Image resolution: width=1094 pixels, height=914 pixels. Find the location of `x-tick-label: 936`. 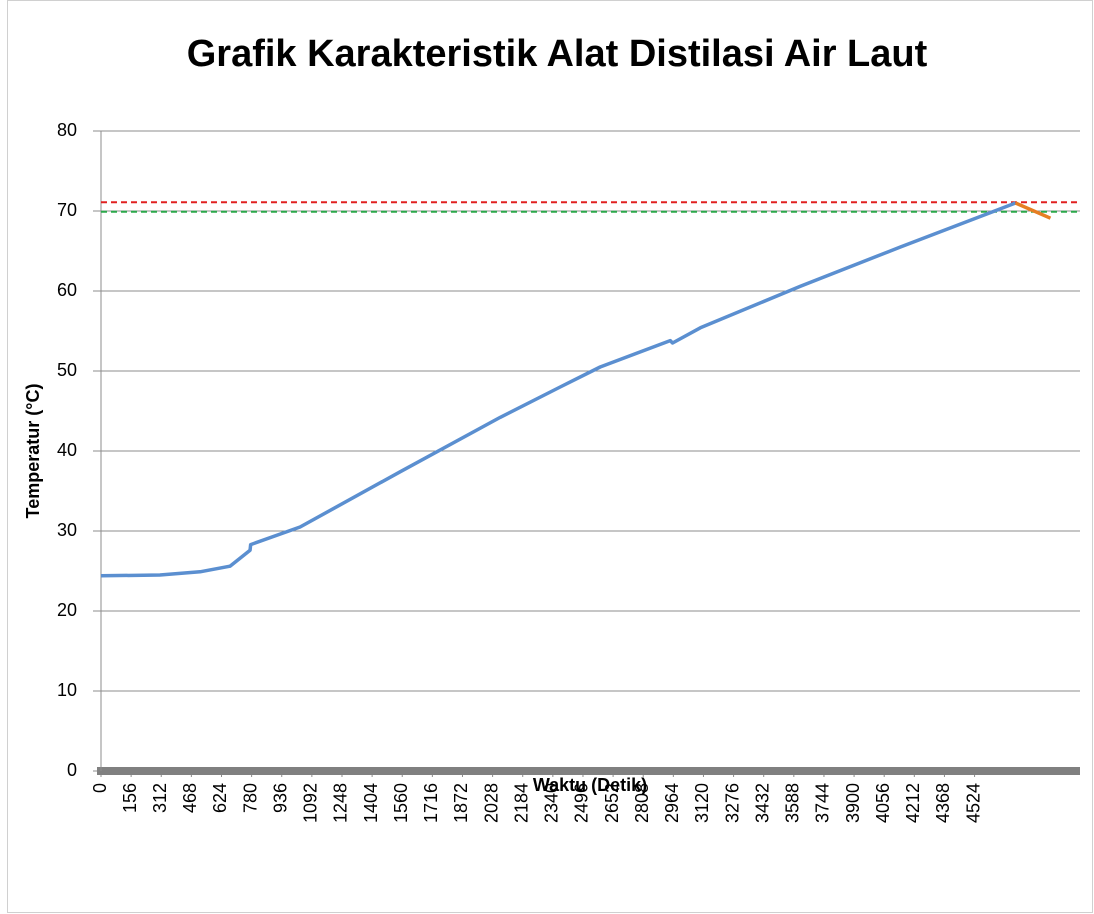

x-tick-label: 936 is located at coordinates (280, 798).